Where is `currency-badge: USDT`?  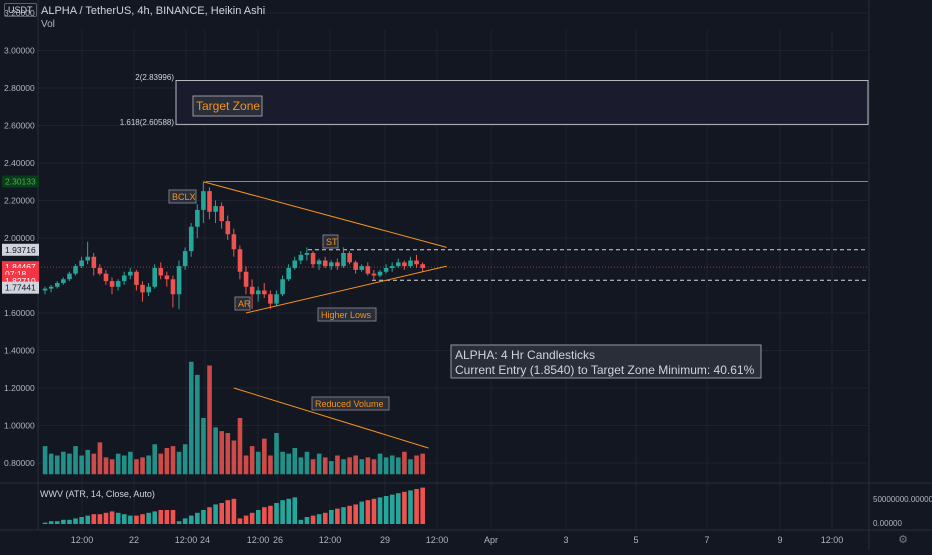 currency-badge: USDT is located at coordinates (20, 10).